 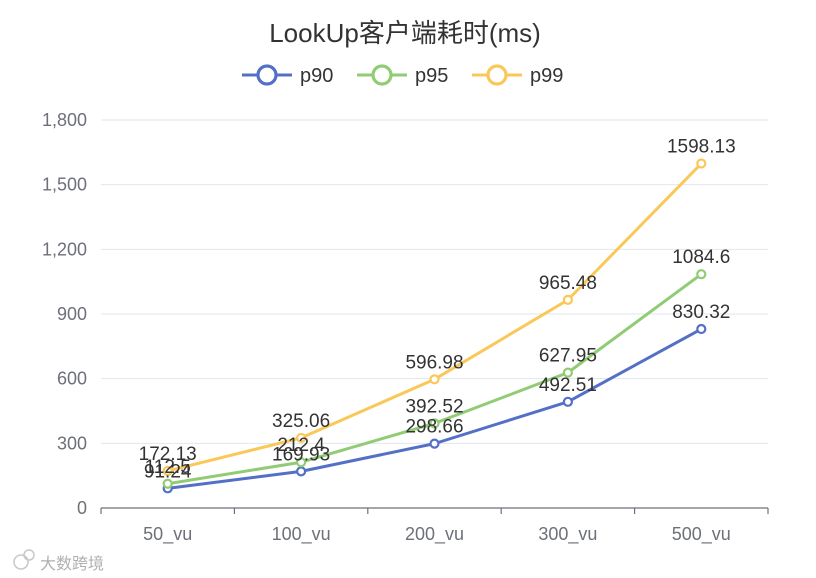 What do you see at coordinates (701, 257) in the screenshot?
I see `data-label-p95: 1084.6` at bounding box center [701, 257].